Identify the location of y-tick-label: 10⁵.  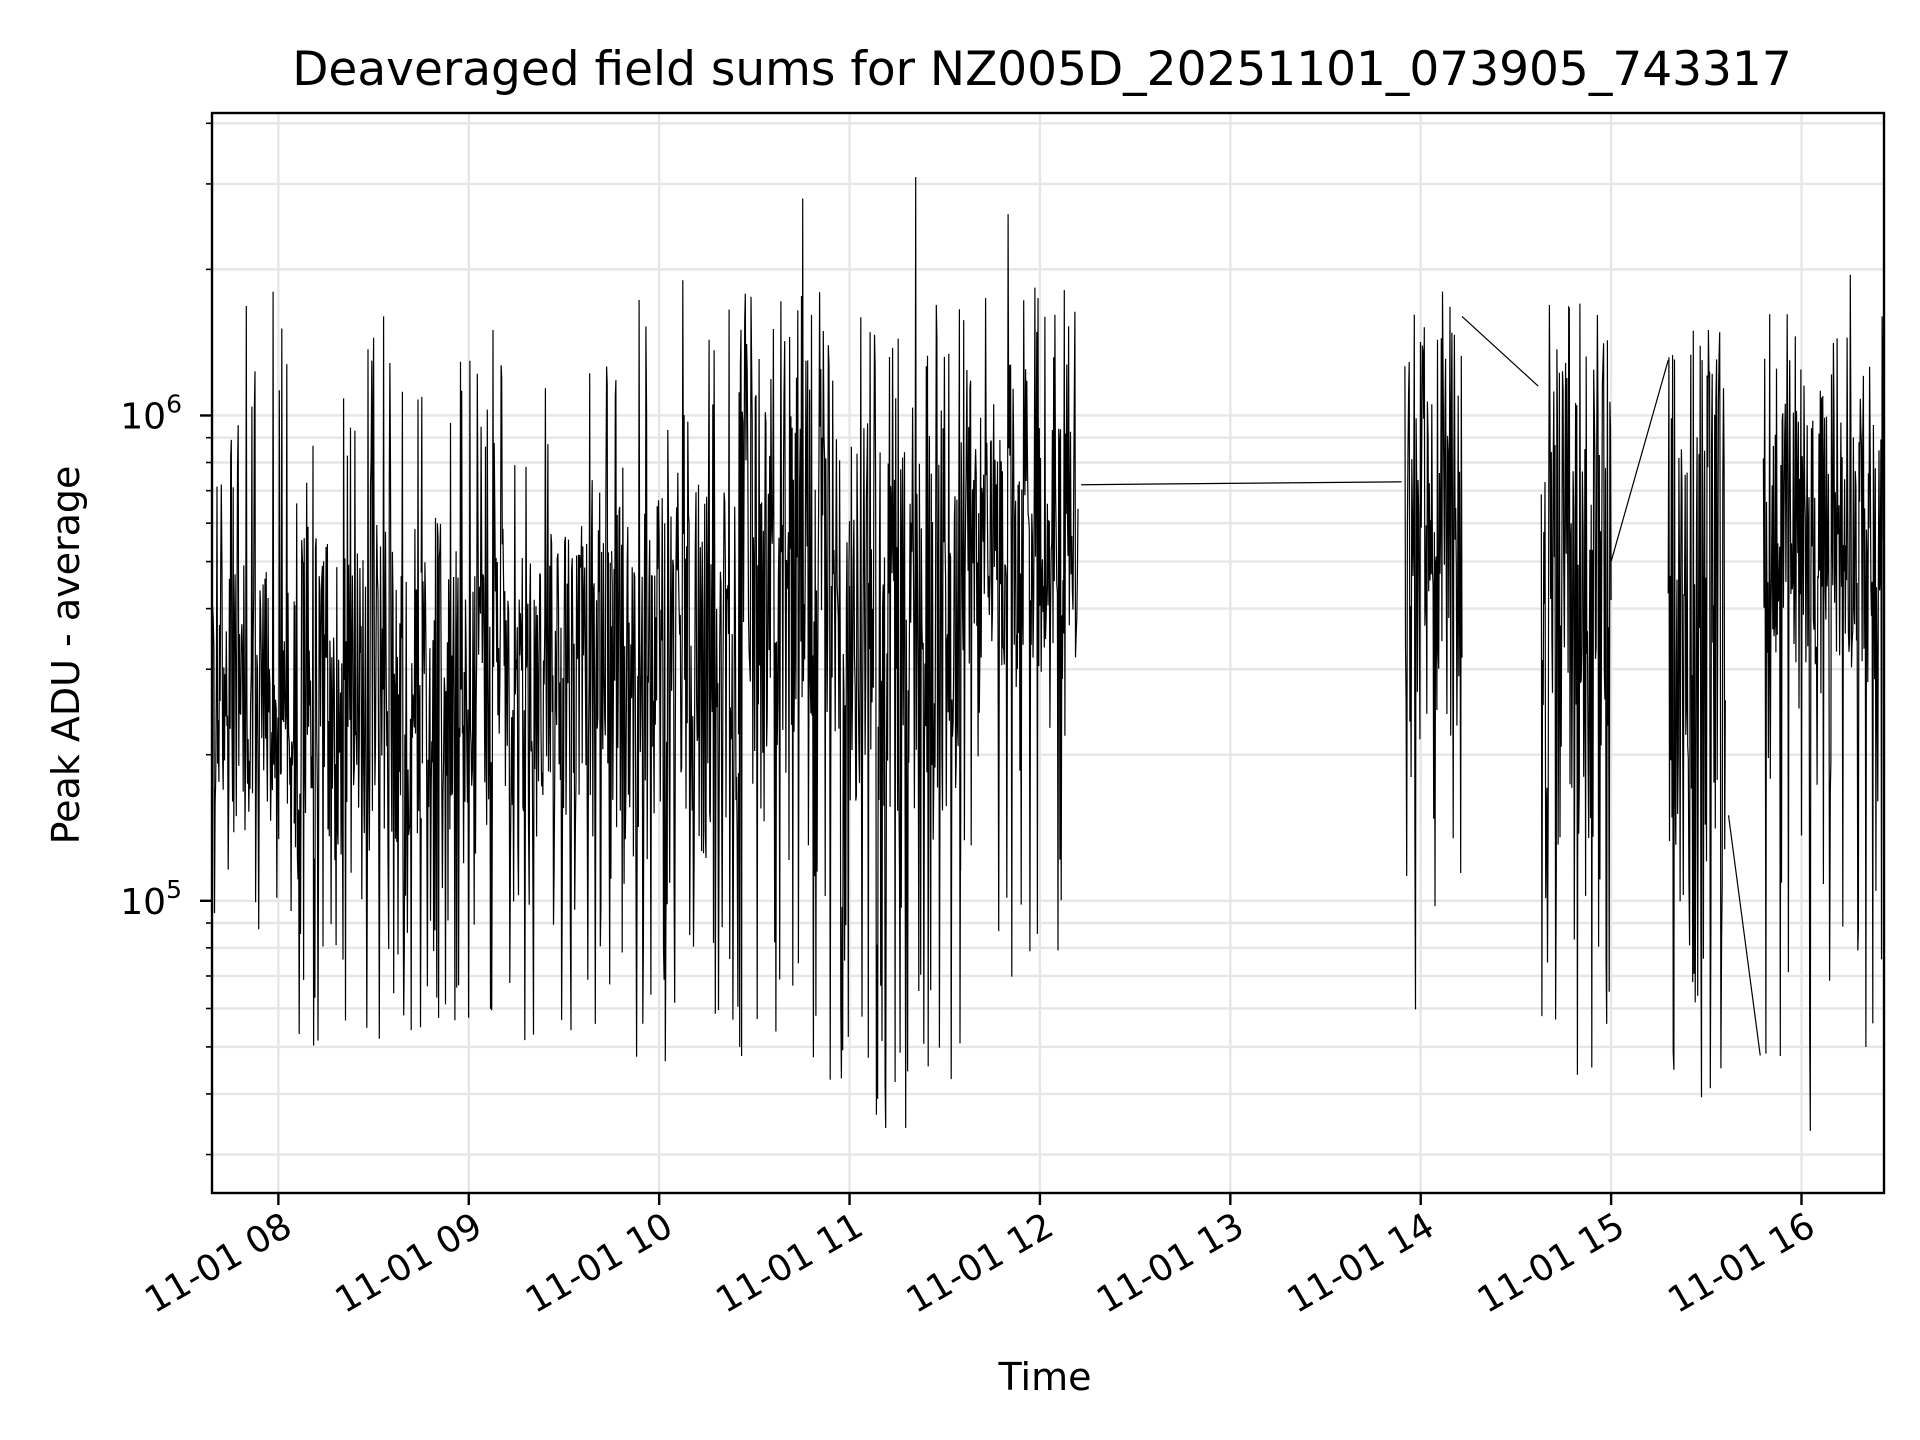
(151, 899).